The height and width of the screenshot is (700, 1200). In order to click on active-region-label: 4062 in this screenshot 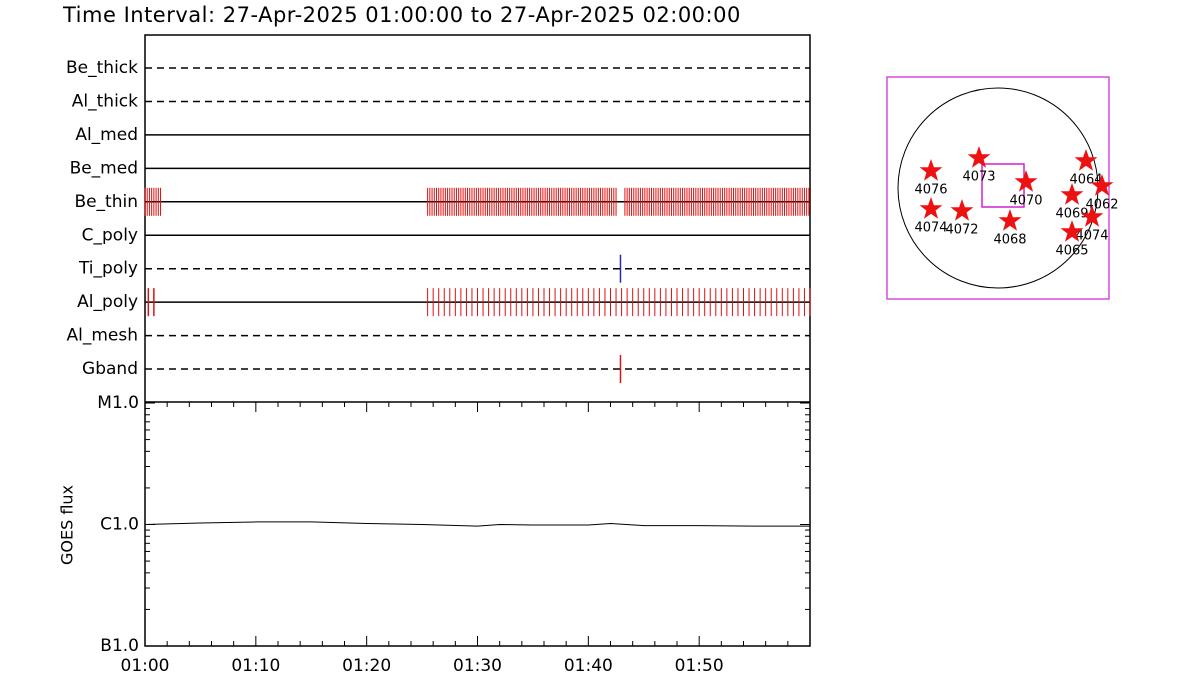, I will do `click(1101, 205)`.